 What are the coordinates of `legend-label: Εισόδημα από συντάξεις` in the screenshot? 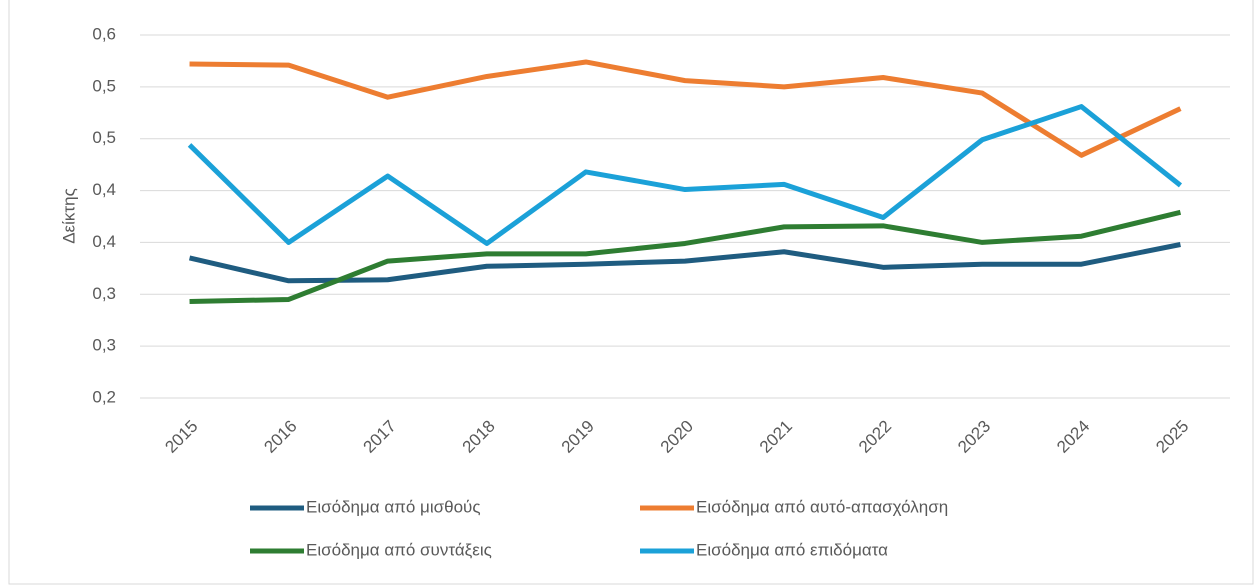 It's located at (399, 549).